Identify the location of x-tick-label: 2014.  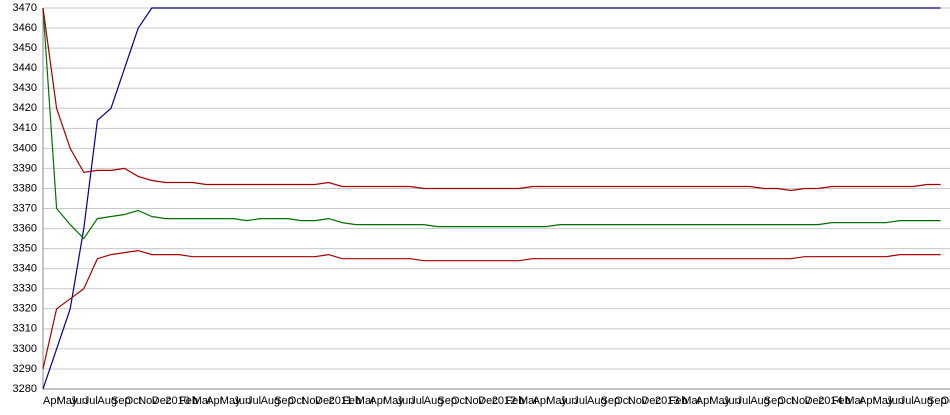
(830, 401).